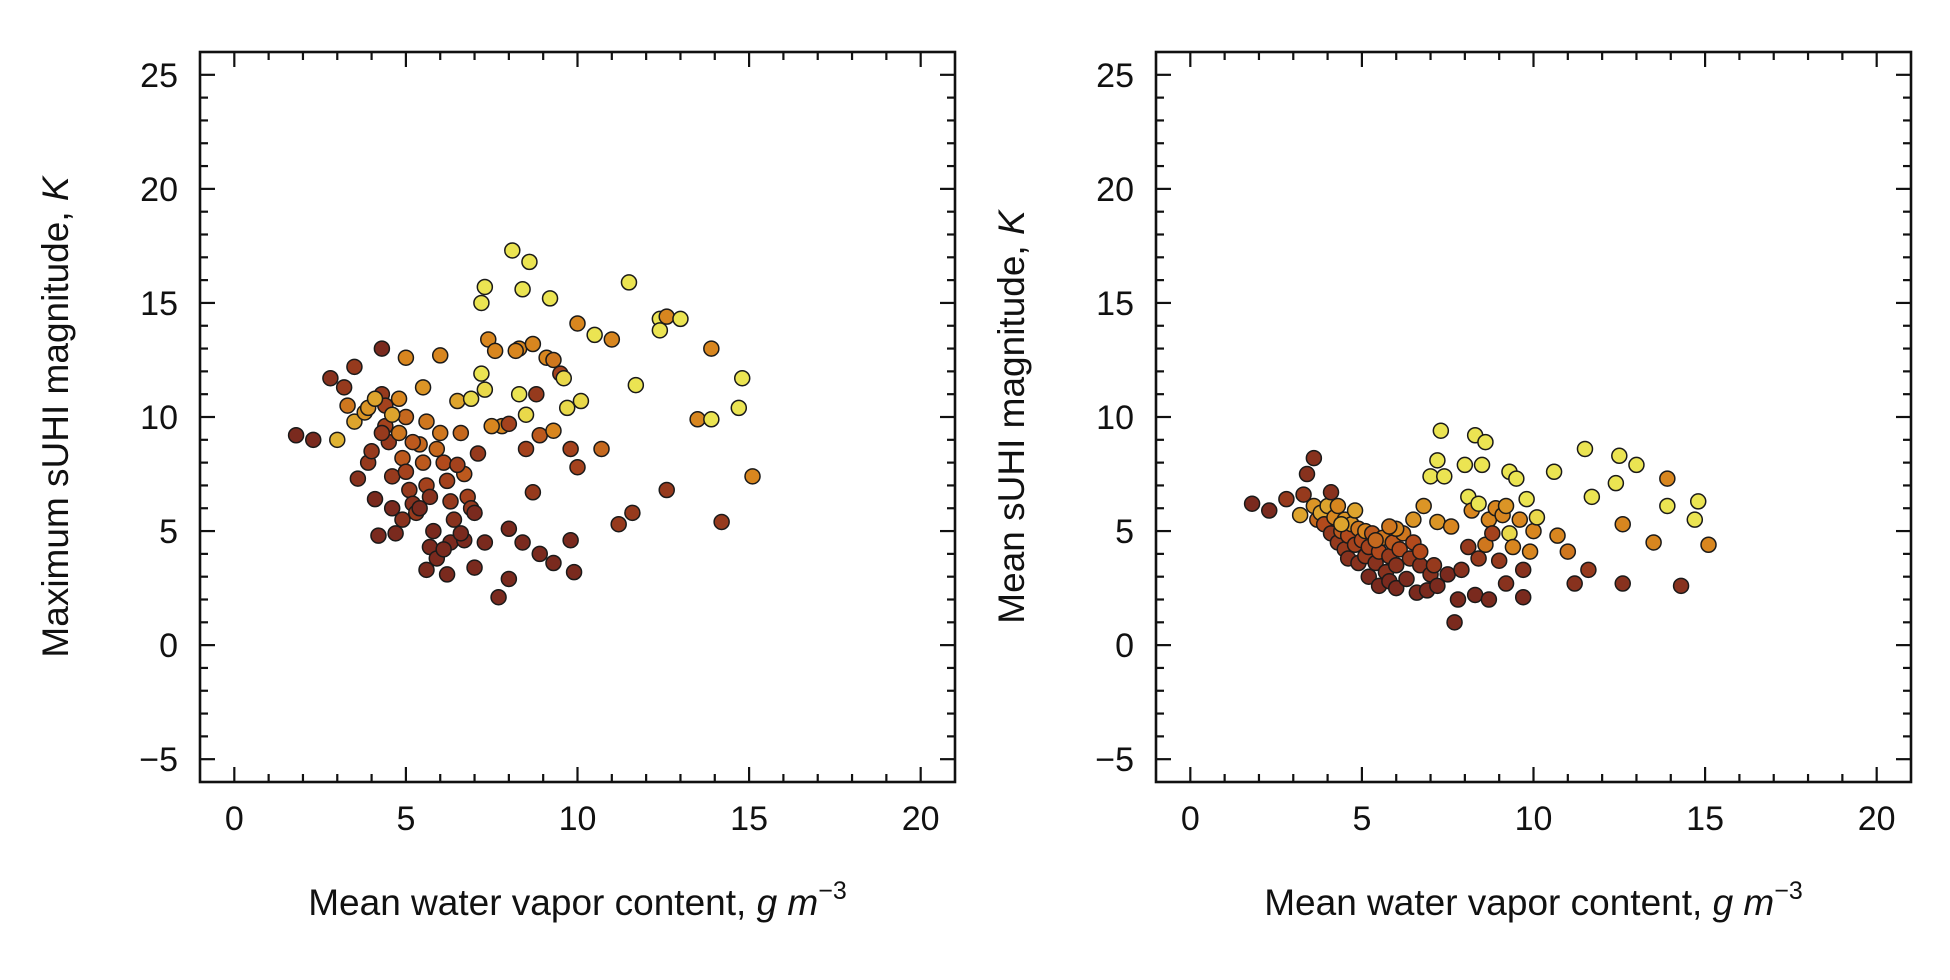  What do you see at coordinates (1533, 900) in the screenshot?
I see `x-axis-label: Mean water vapor content, g m−3` at bounding box center [1533, 900].